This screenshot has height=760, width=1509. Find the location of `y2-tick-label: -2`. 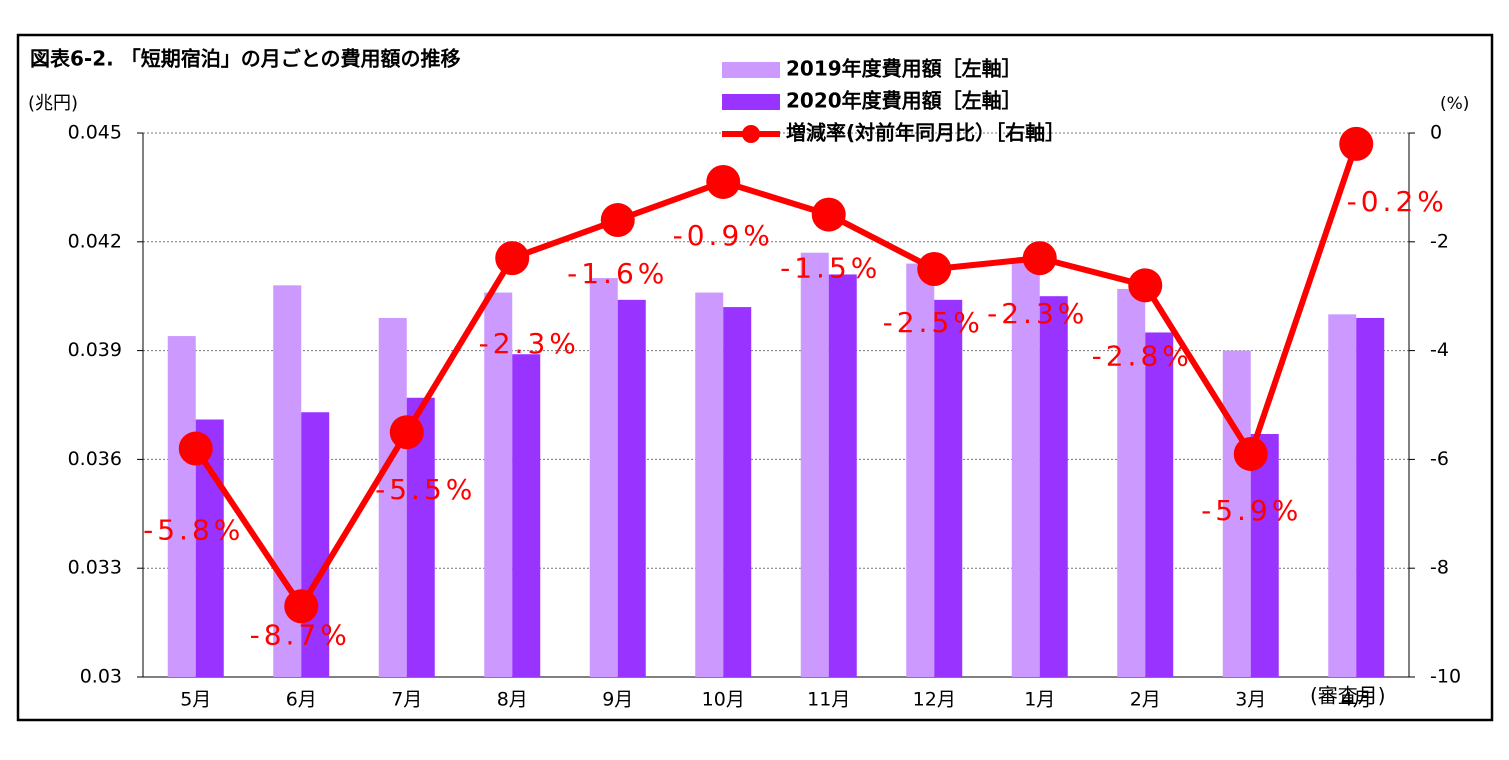

y2-tick-label: -2 is located at coordinates (1439, 241).